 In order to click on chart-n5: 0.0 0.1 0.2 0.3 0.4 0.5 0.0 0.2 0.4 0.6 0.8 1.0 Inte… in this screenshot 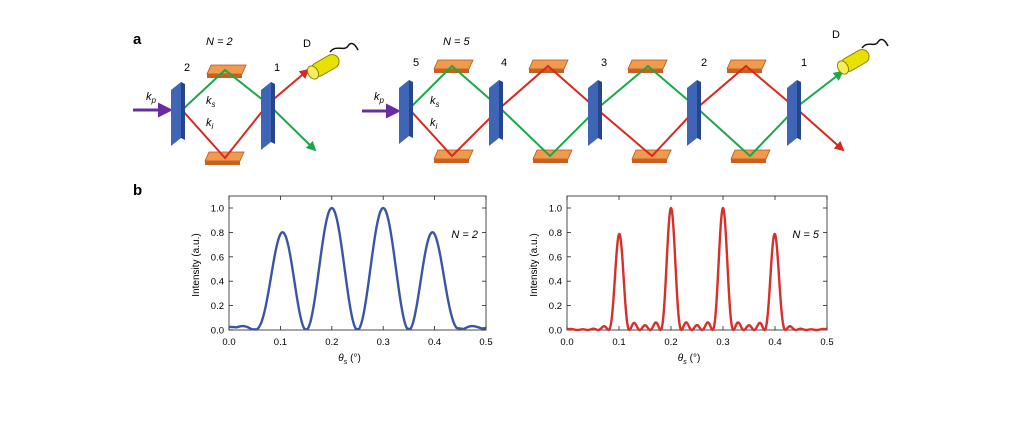, I will do `click(681, 280)`.